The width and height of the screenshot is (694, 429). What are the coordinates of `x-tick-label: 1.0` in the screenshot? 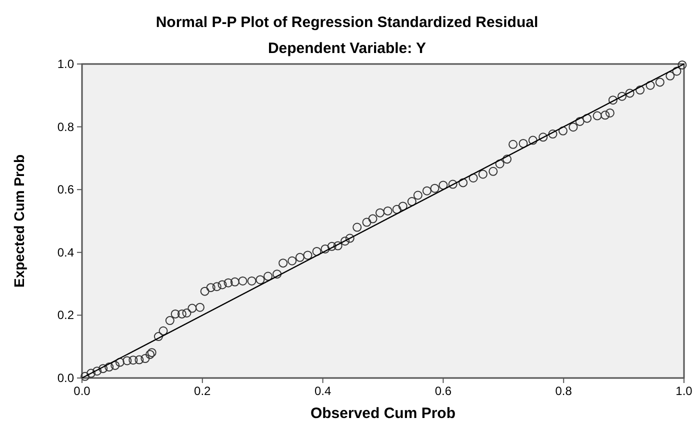 It's located at (684, 391).